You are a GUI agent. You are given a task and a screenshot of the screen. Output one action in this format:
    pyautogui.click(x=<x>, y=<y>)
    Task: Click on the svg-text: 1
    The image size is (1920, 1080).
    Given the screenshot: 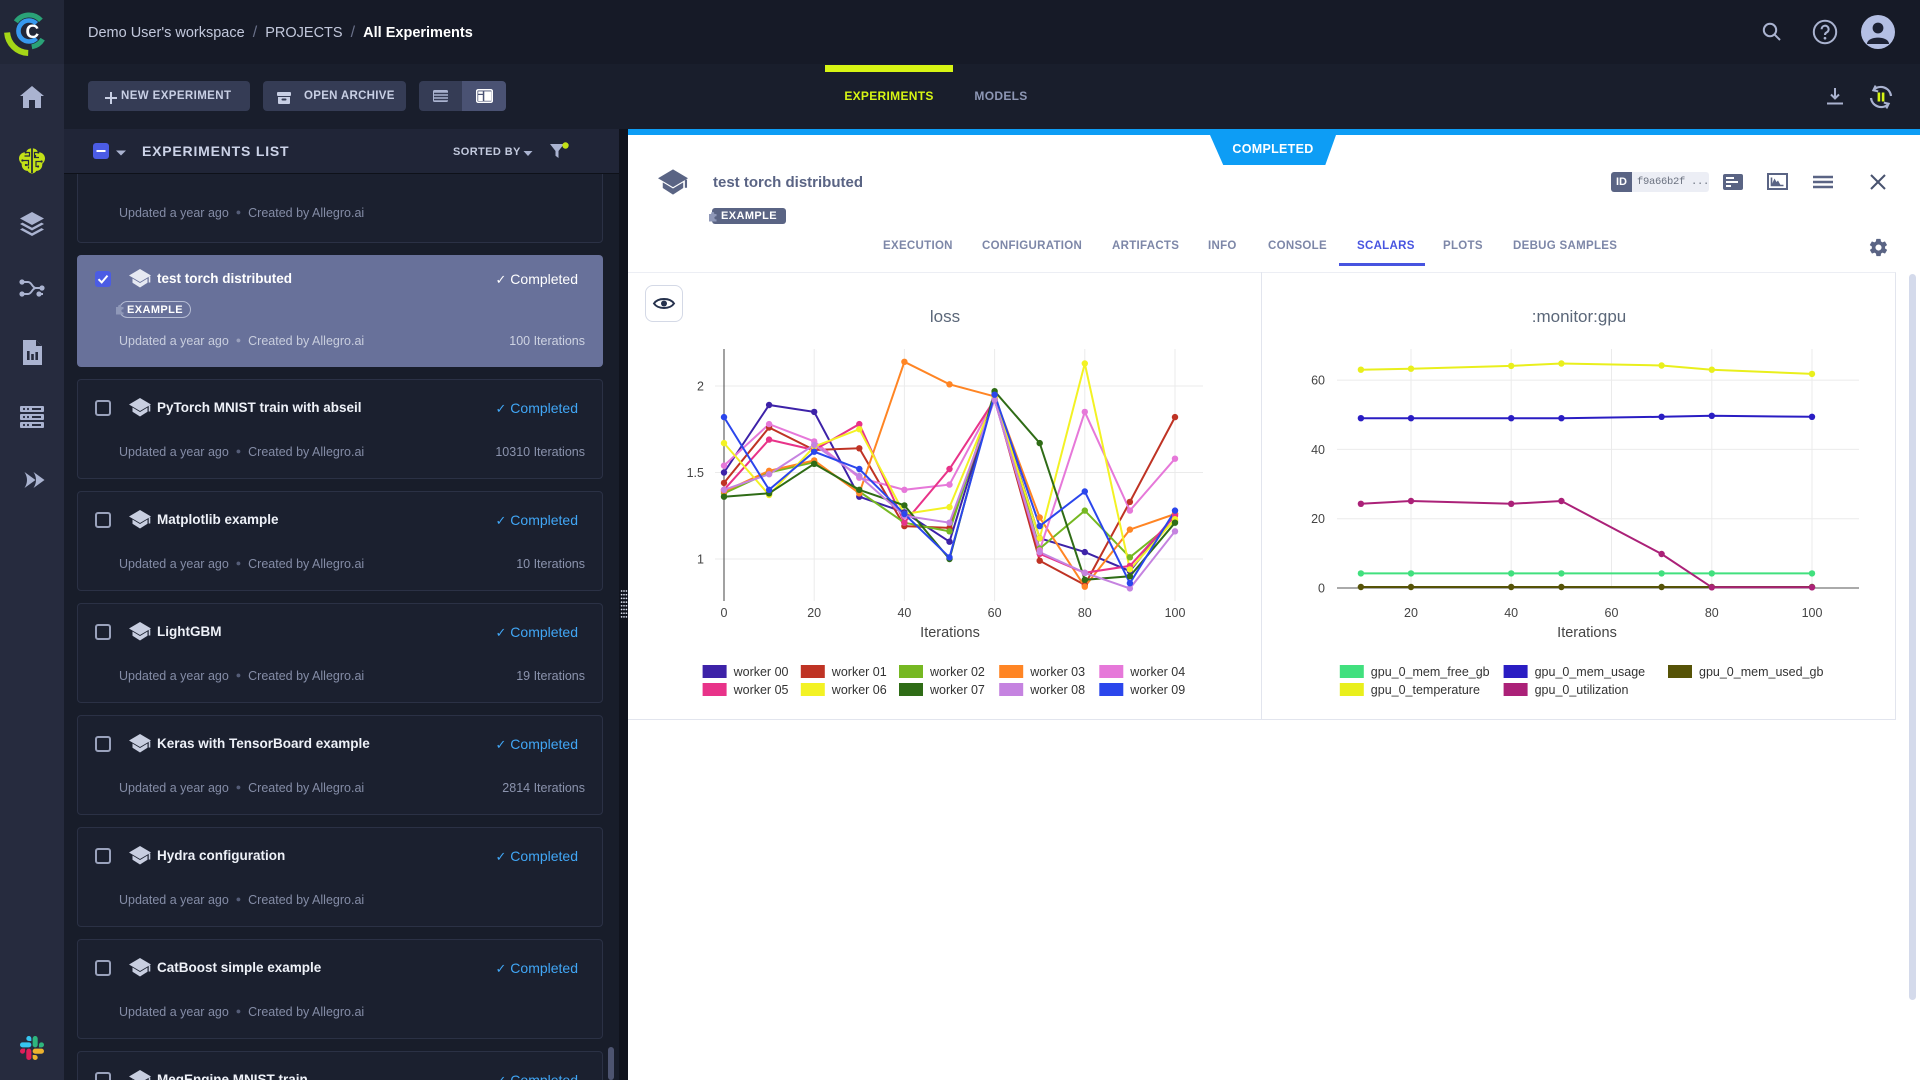 What is the action you would take?
    pyautogui.click(x=700, y=560)
    